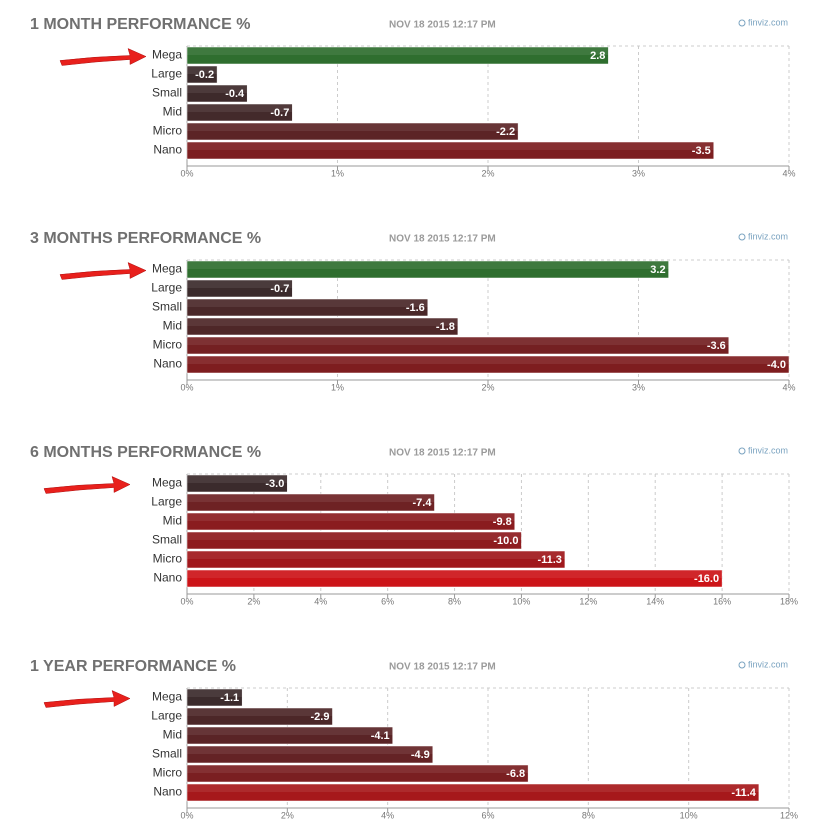 Image resolution: width=823 pixels, height=828 pixels. What do you see at coordinates (133, 666) in the screenshot?
I see `chart-title: 1 YEAR PERFORMANCE %` at bounding box center [133, 666].